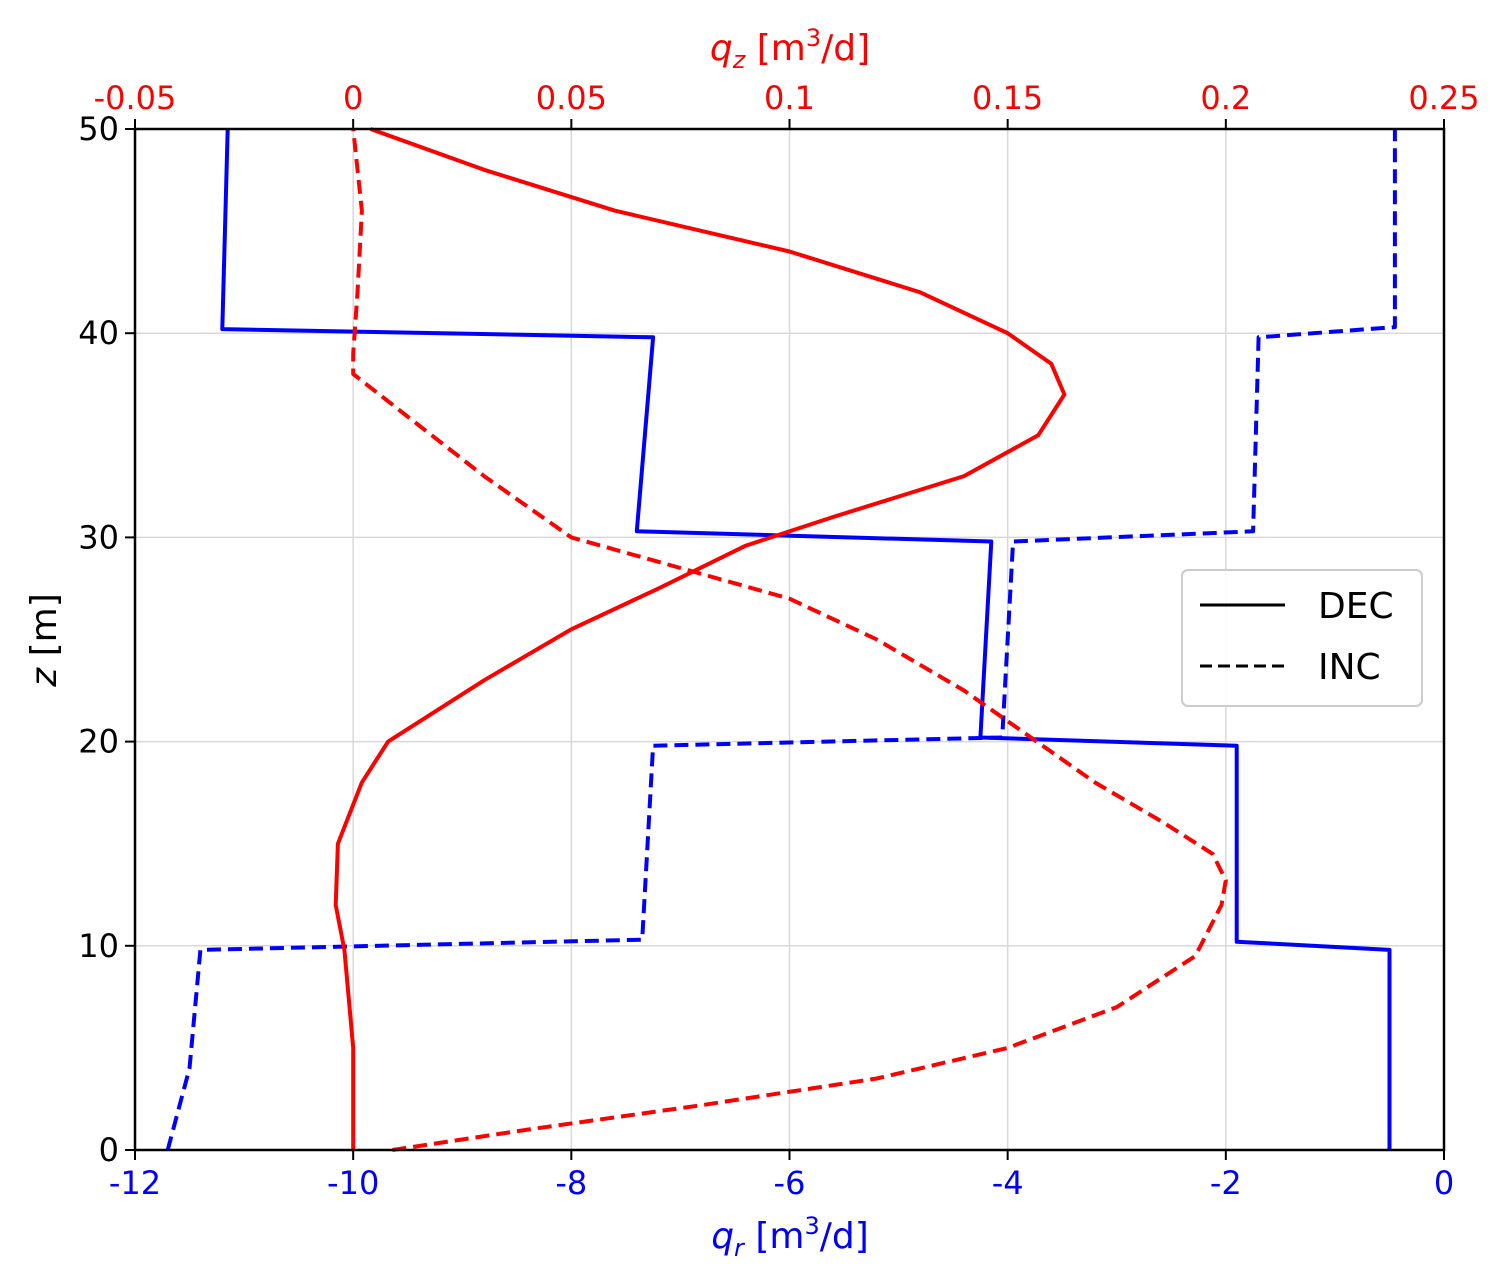 Image resolution: width=1500 pixels, height=1270 pixels. I want to click on top-axis-label: qz [m3/d], so click(790, 49).